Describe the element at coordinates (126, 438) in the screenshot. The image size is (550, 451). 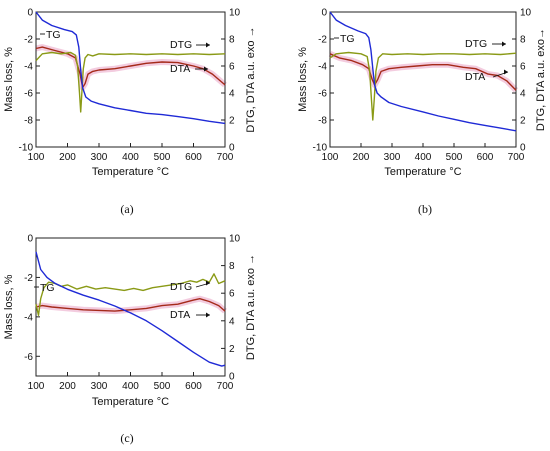
I see `panel-caption: (c)` at that location.